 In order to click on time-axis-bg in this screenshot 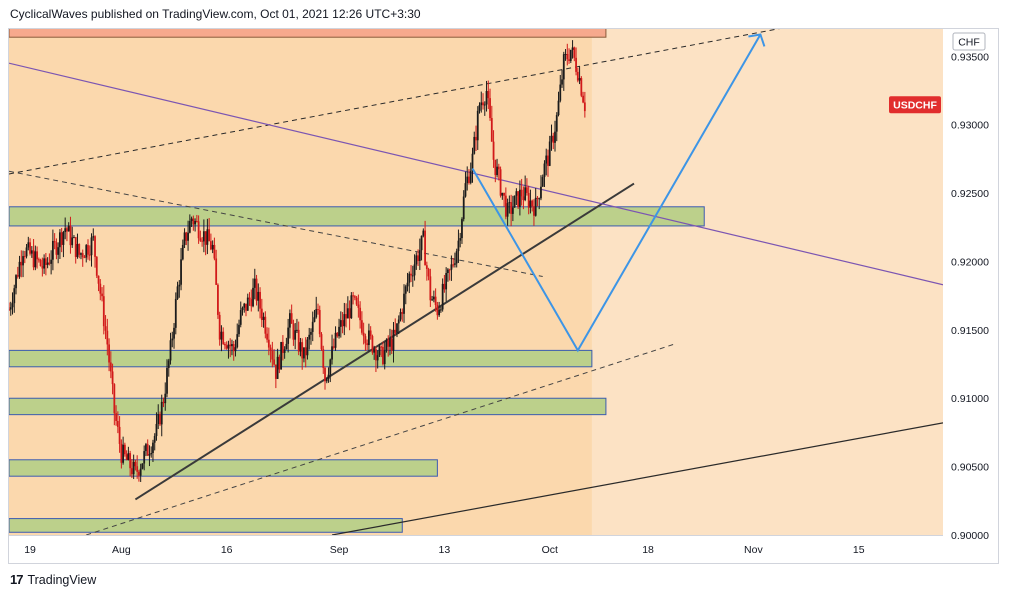, I will do `click(476, 549)`.